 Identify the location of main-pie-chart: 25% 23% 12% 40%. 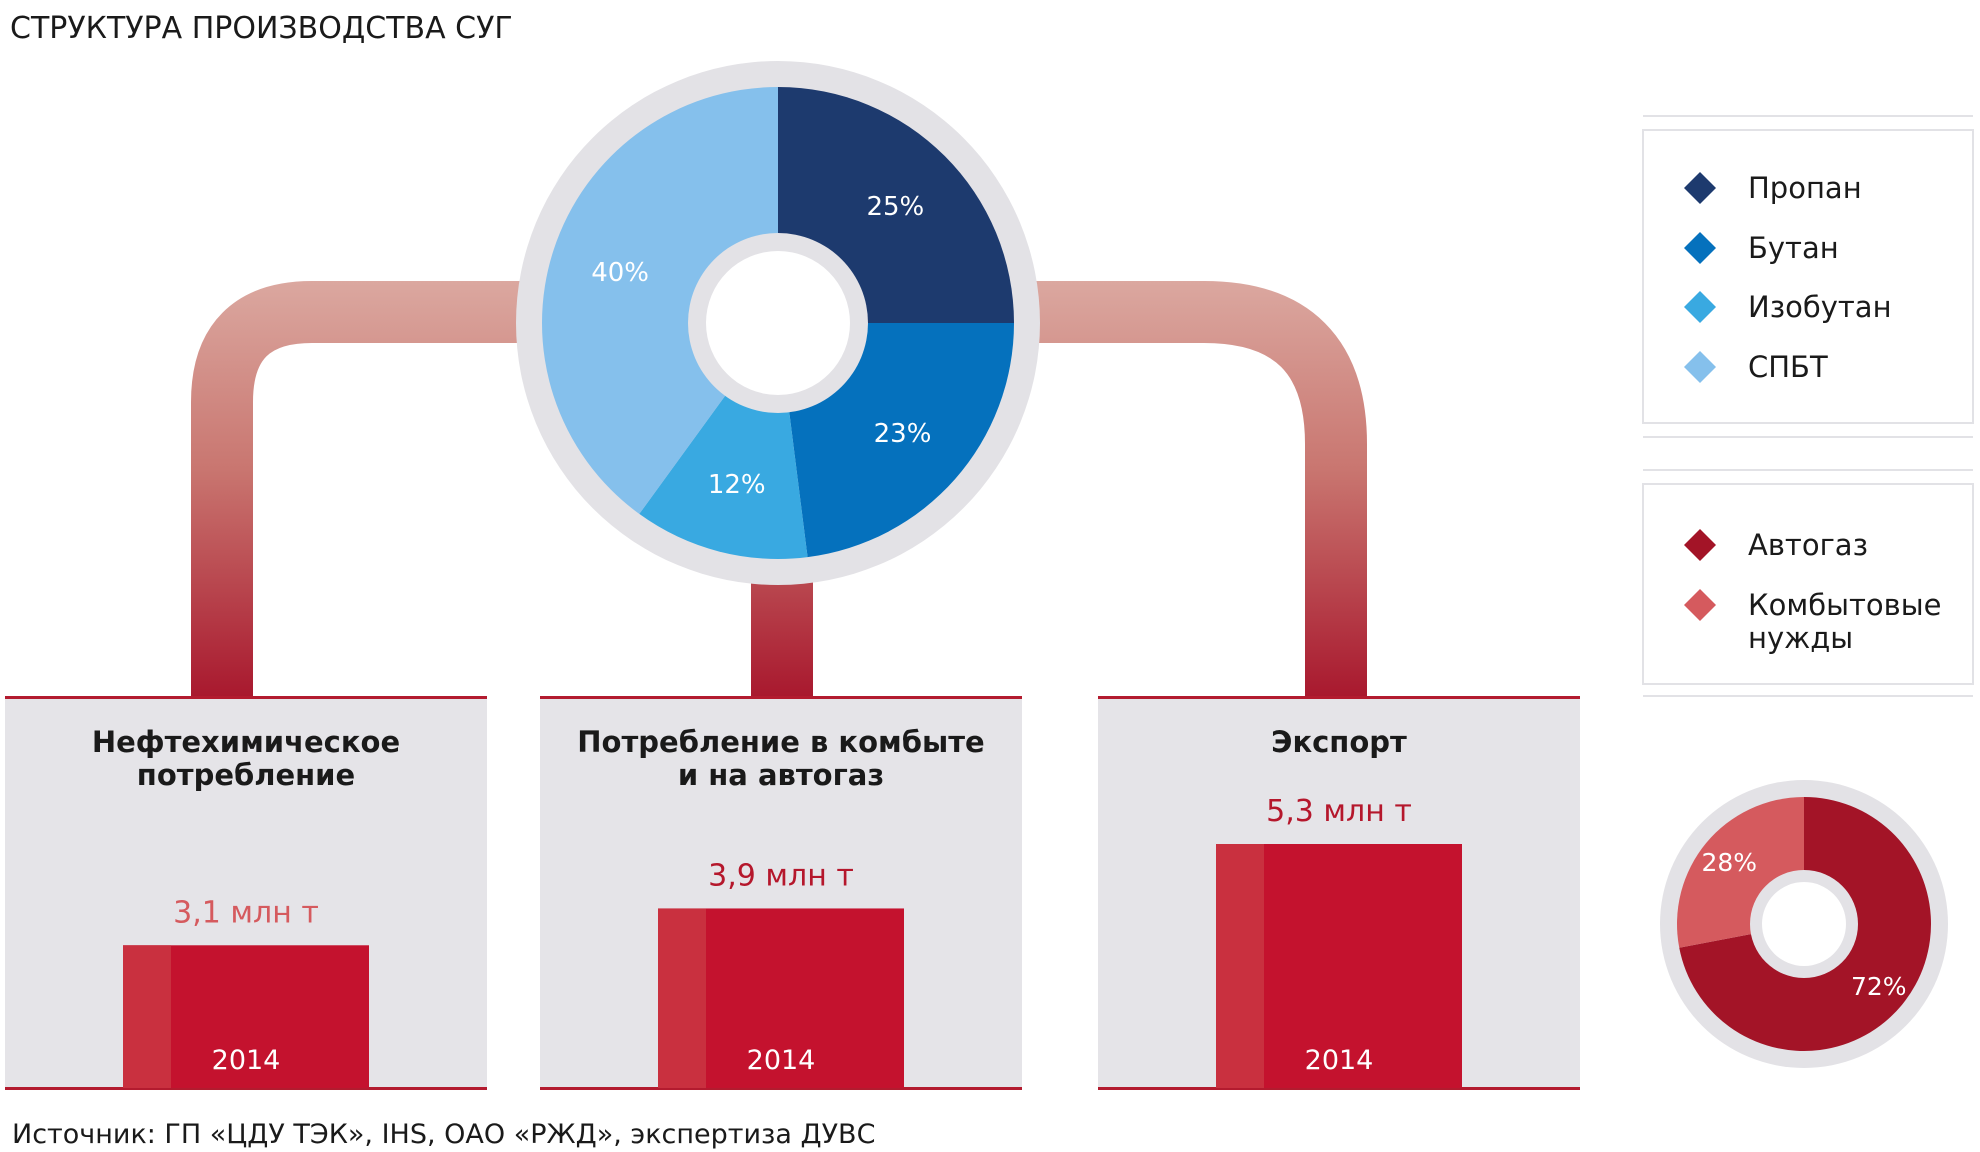
(778, 323).